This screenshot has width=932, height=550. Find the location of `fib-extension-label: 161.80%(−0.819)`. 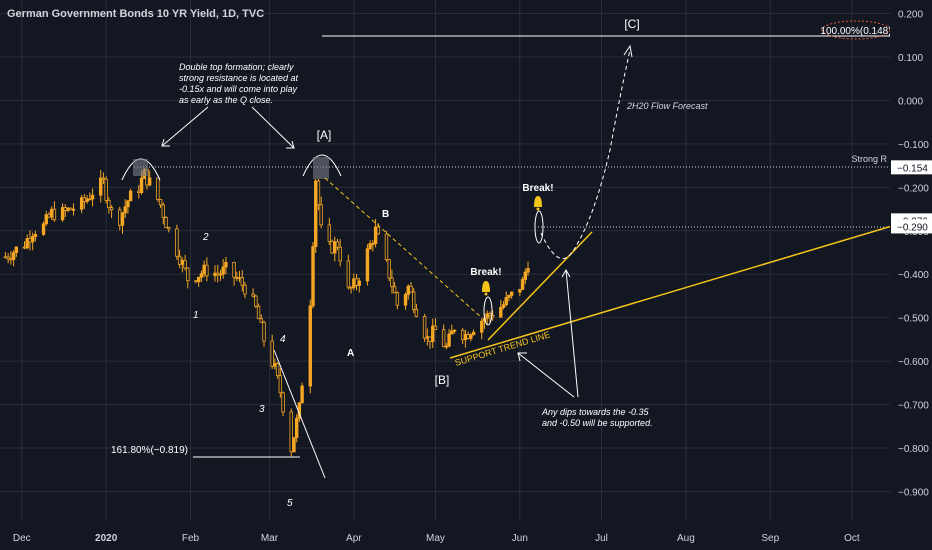

fib-extension-label: 161.80%(−0.819) is located at coordinates (149, 450).